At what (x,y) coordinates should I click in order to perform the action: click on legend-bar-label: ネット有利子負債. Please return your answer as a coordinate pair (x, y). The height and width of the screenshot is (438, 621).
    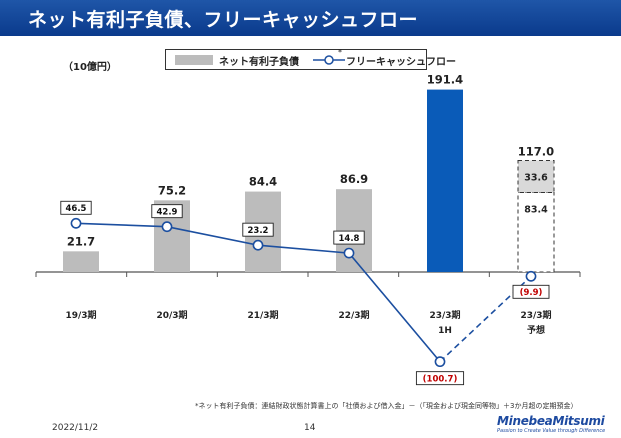
    Looking at the image, I should click on (259, 62).